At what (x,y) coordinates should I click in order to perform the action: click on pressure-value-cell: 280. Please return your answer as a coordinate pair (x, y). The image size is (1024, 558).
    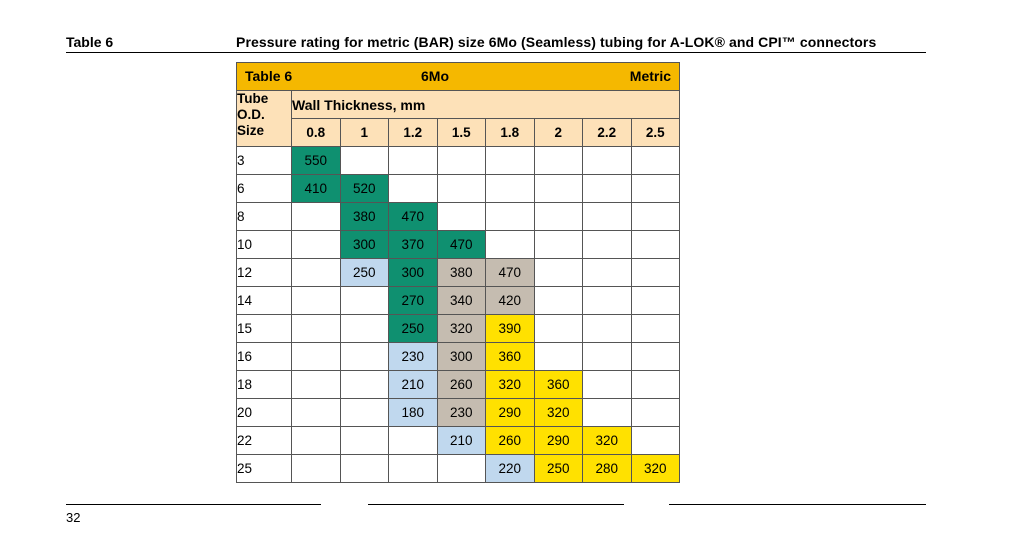
    Looking at the image, I should click on (607, 468).